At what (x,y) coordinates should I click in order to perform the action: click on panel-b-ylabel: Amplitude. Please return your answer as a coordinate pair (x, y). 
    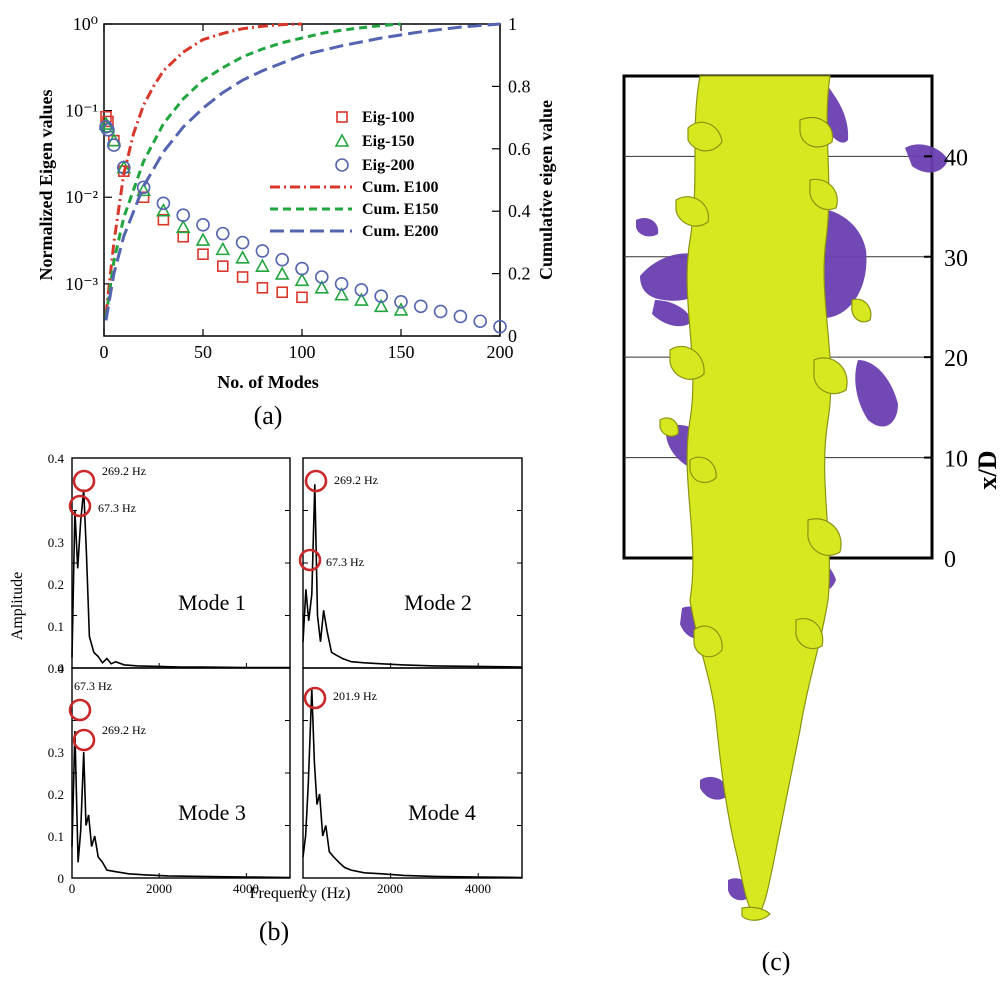
    Looking at the image, I should click on (17, 606).